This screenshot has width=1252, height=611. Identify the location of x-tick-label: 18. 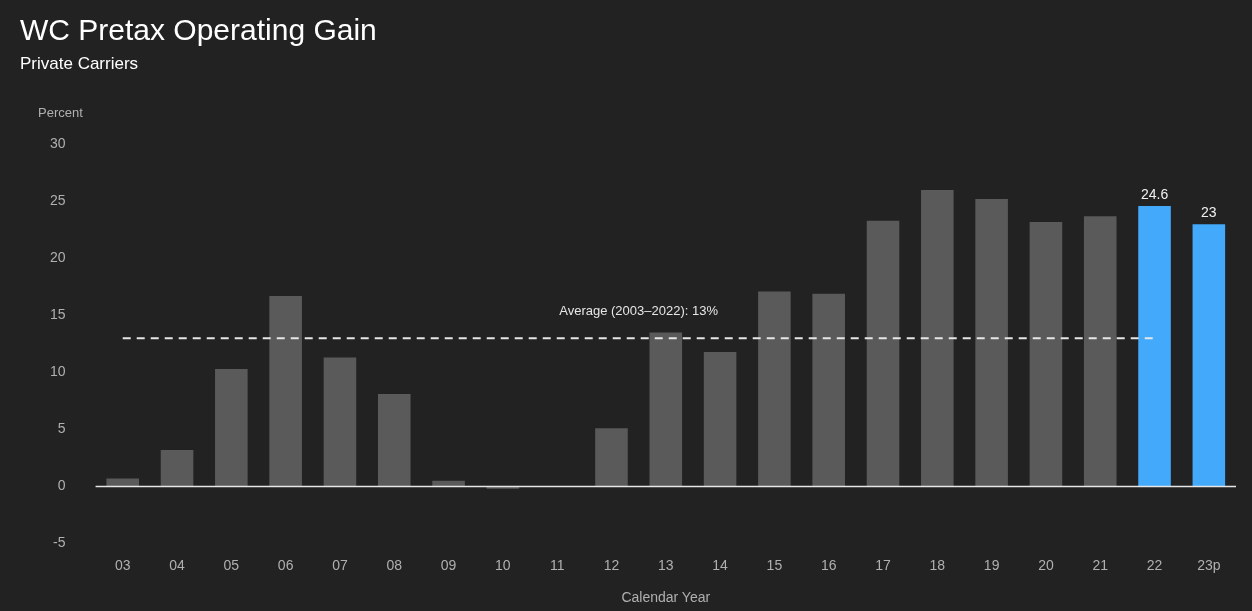
(937, 564).